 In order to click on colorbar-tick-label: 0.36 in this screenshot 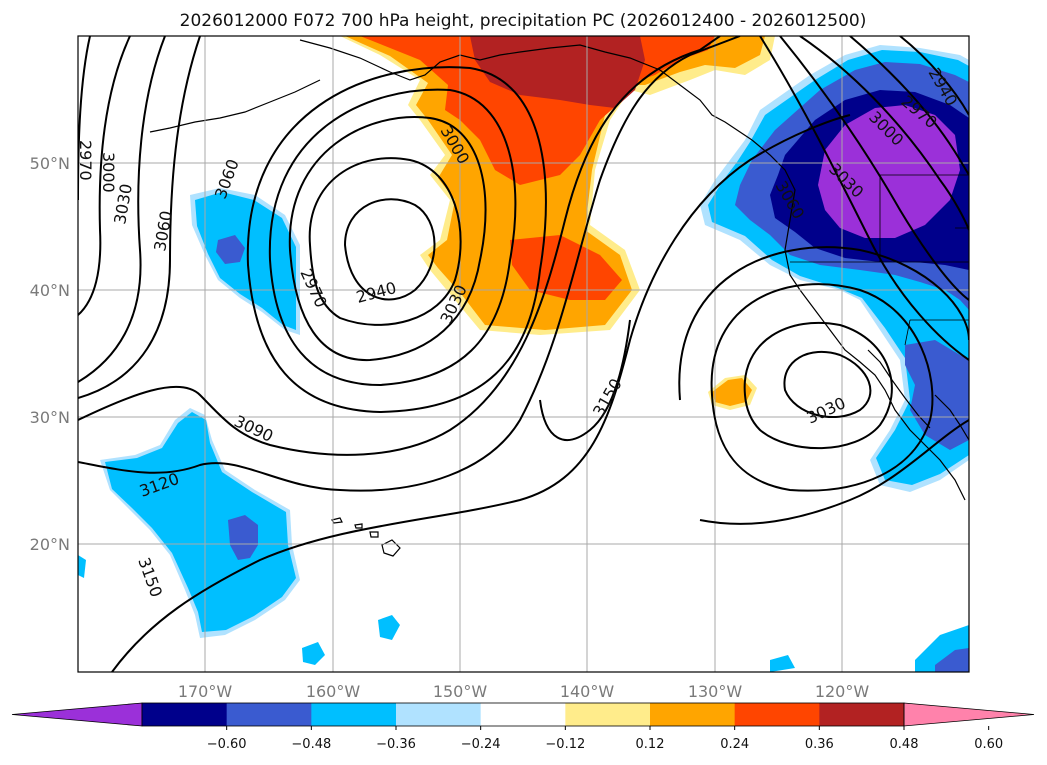, I will do `click(819, 744)`.